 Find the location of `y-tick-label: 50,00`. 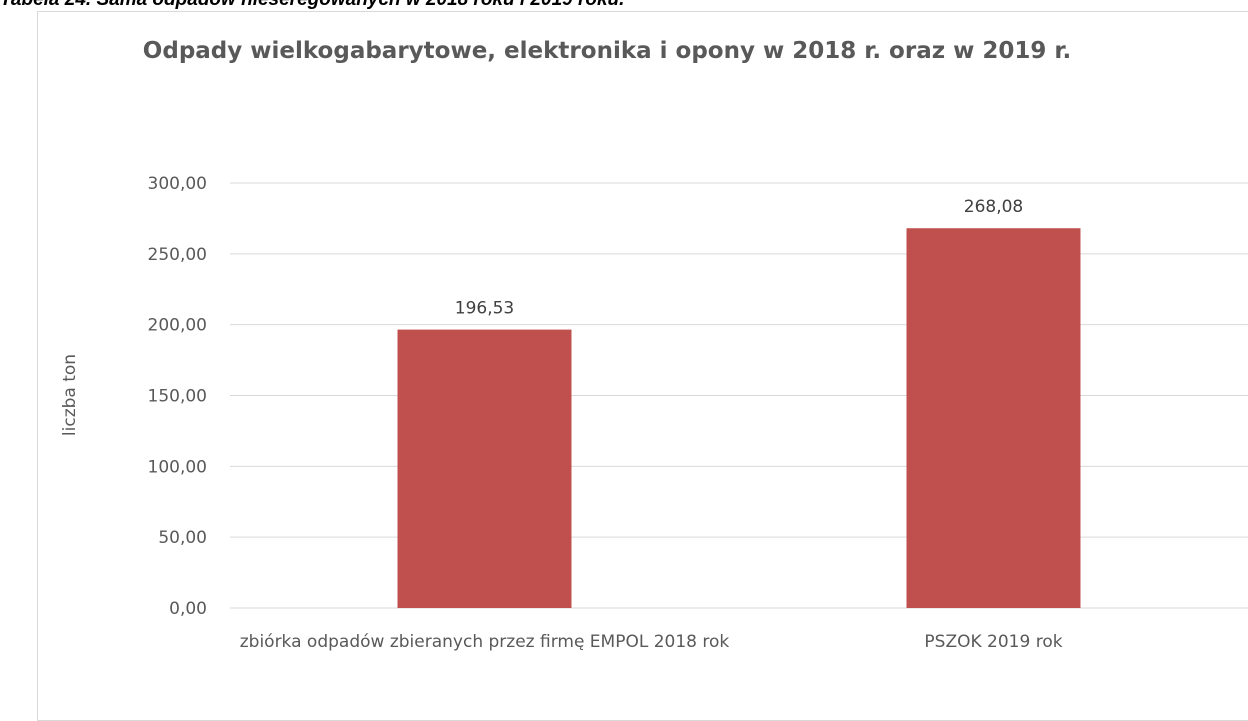

y-tick-label: 50,00 is located at coordinates (182, 538).